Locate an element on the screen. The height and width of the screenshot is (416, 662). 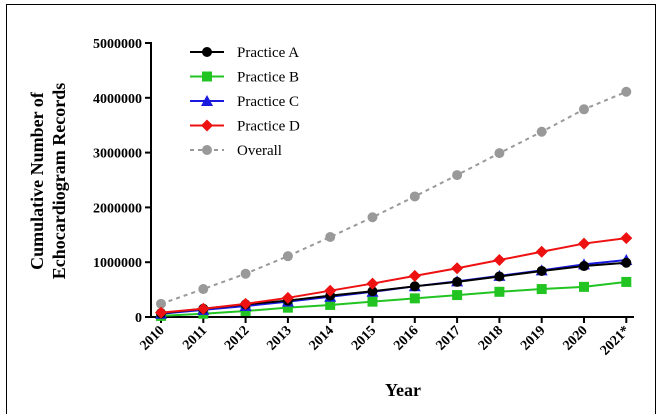
legend-label: Practice B is located at coordinates (268, 78).